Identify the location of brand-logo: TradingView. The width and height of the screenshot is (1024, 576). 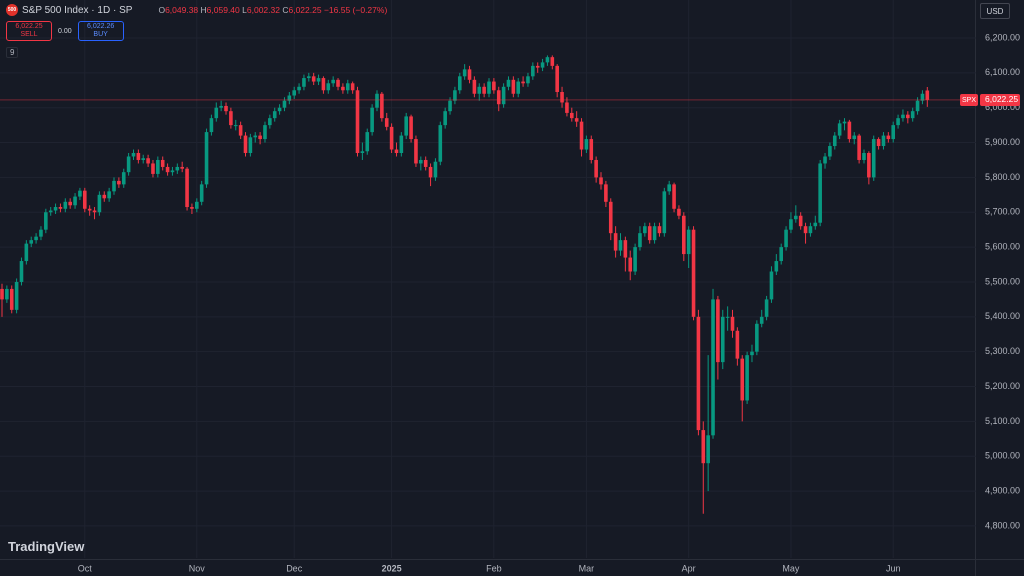
(46, 546).